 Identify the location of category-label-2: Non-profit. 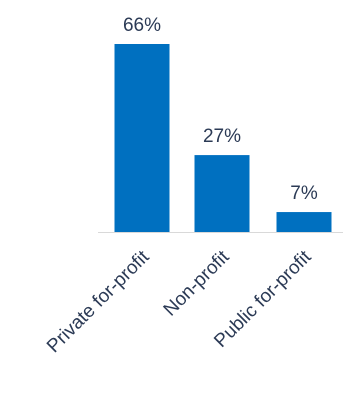
(197, 283).